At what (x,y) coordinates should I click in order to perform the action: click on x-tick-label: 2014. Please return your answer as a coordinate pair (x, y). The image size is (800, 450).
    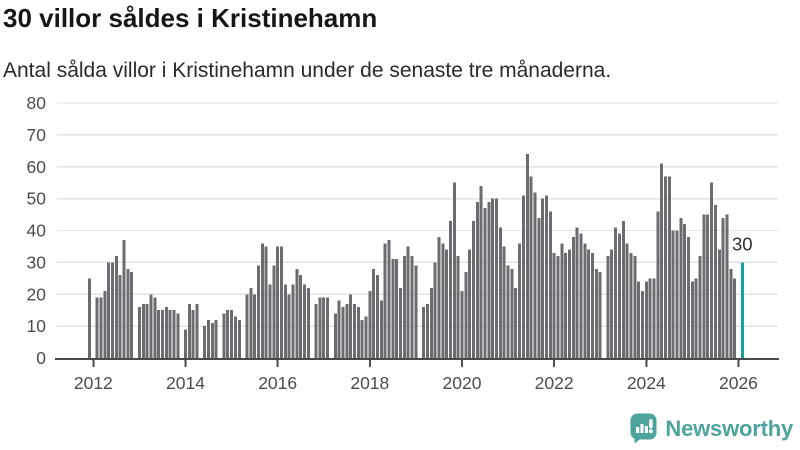
    Looking at the image, I should click on (185, 383).